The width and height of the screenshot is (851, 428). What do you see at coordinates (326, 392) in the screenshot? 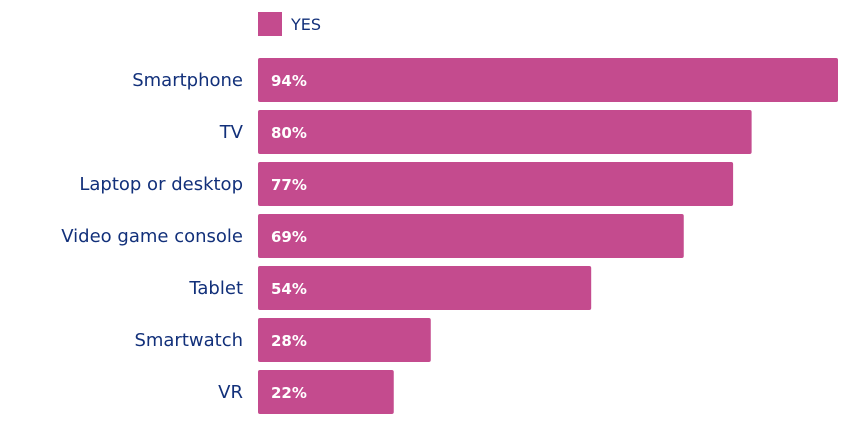
I see `bar-vr` at bounding box center [326, 392].